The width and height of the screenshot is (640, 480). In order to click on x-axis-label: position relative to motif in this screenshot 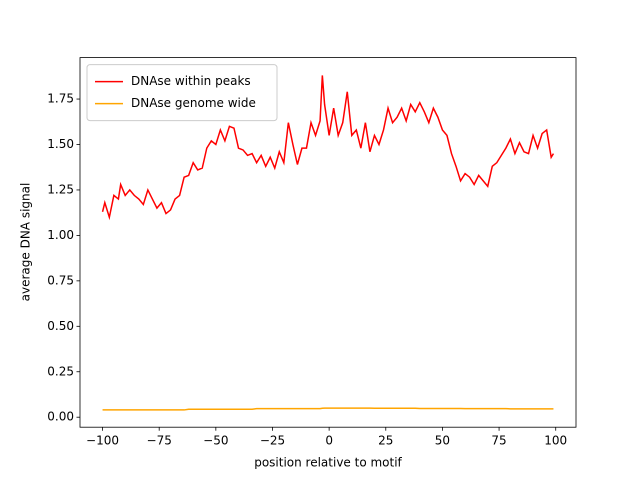, I will do `click(328, 463)`.